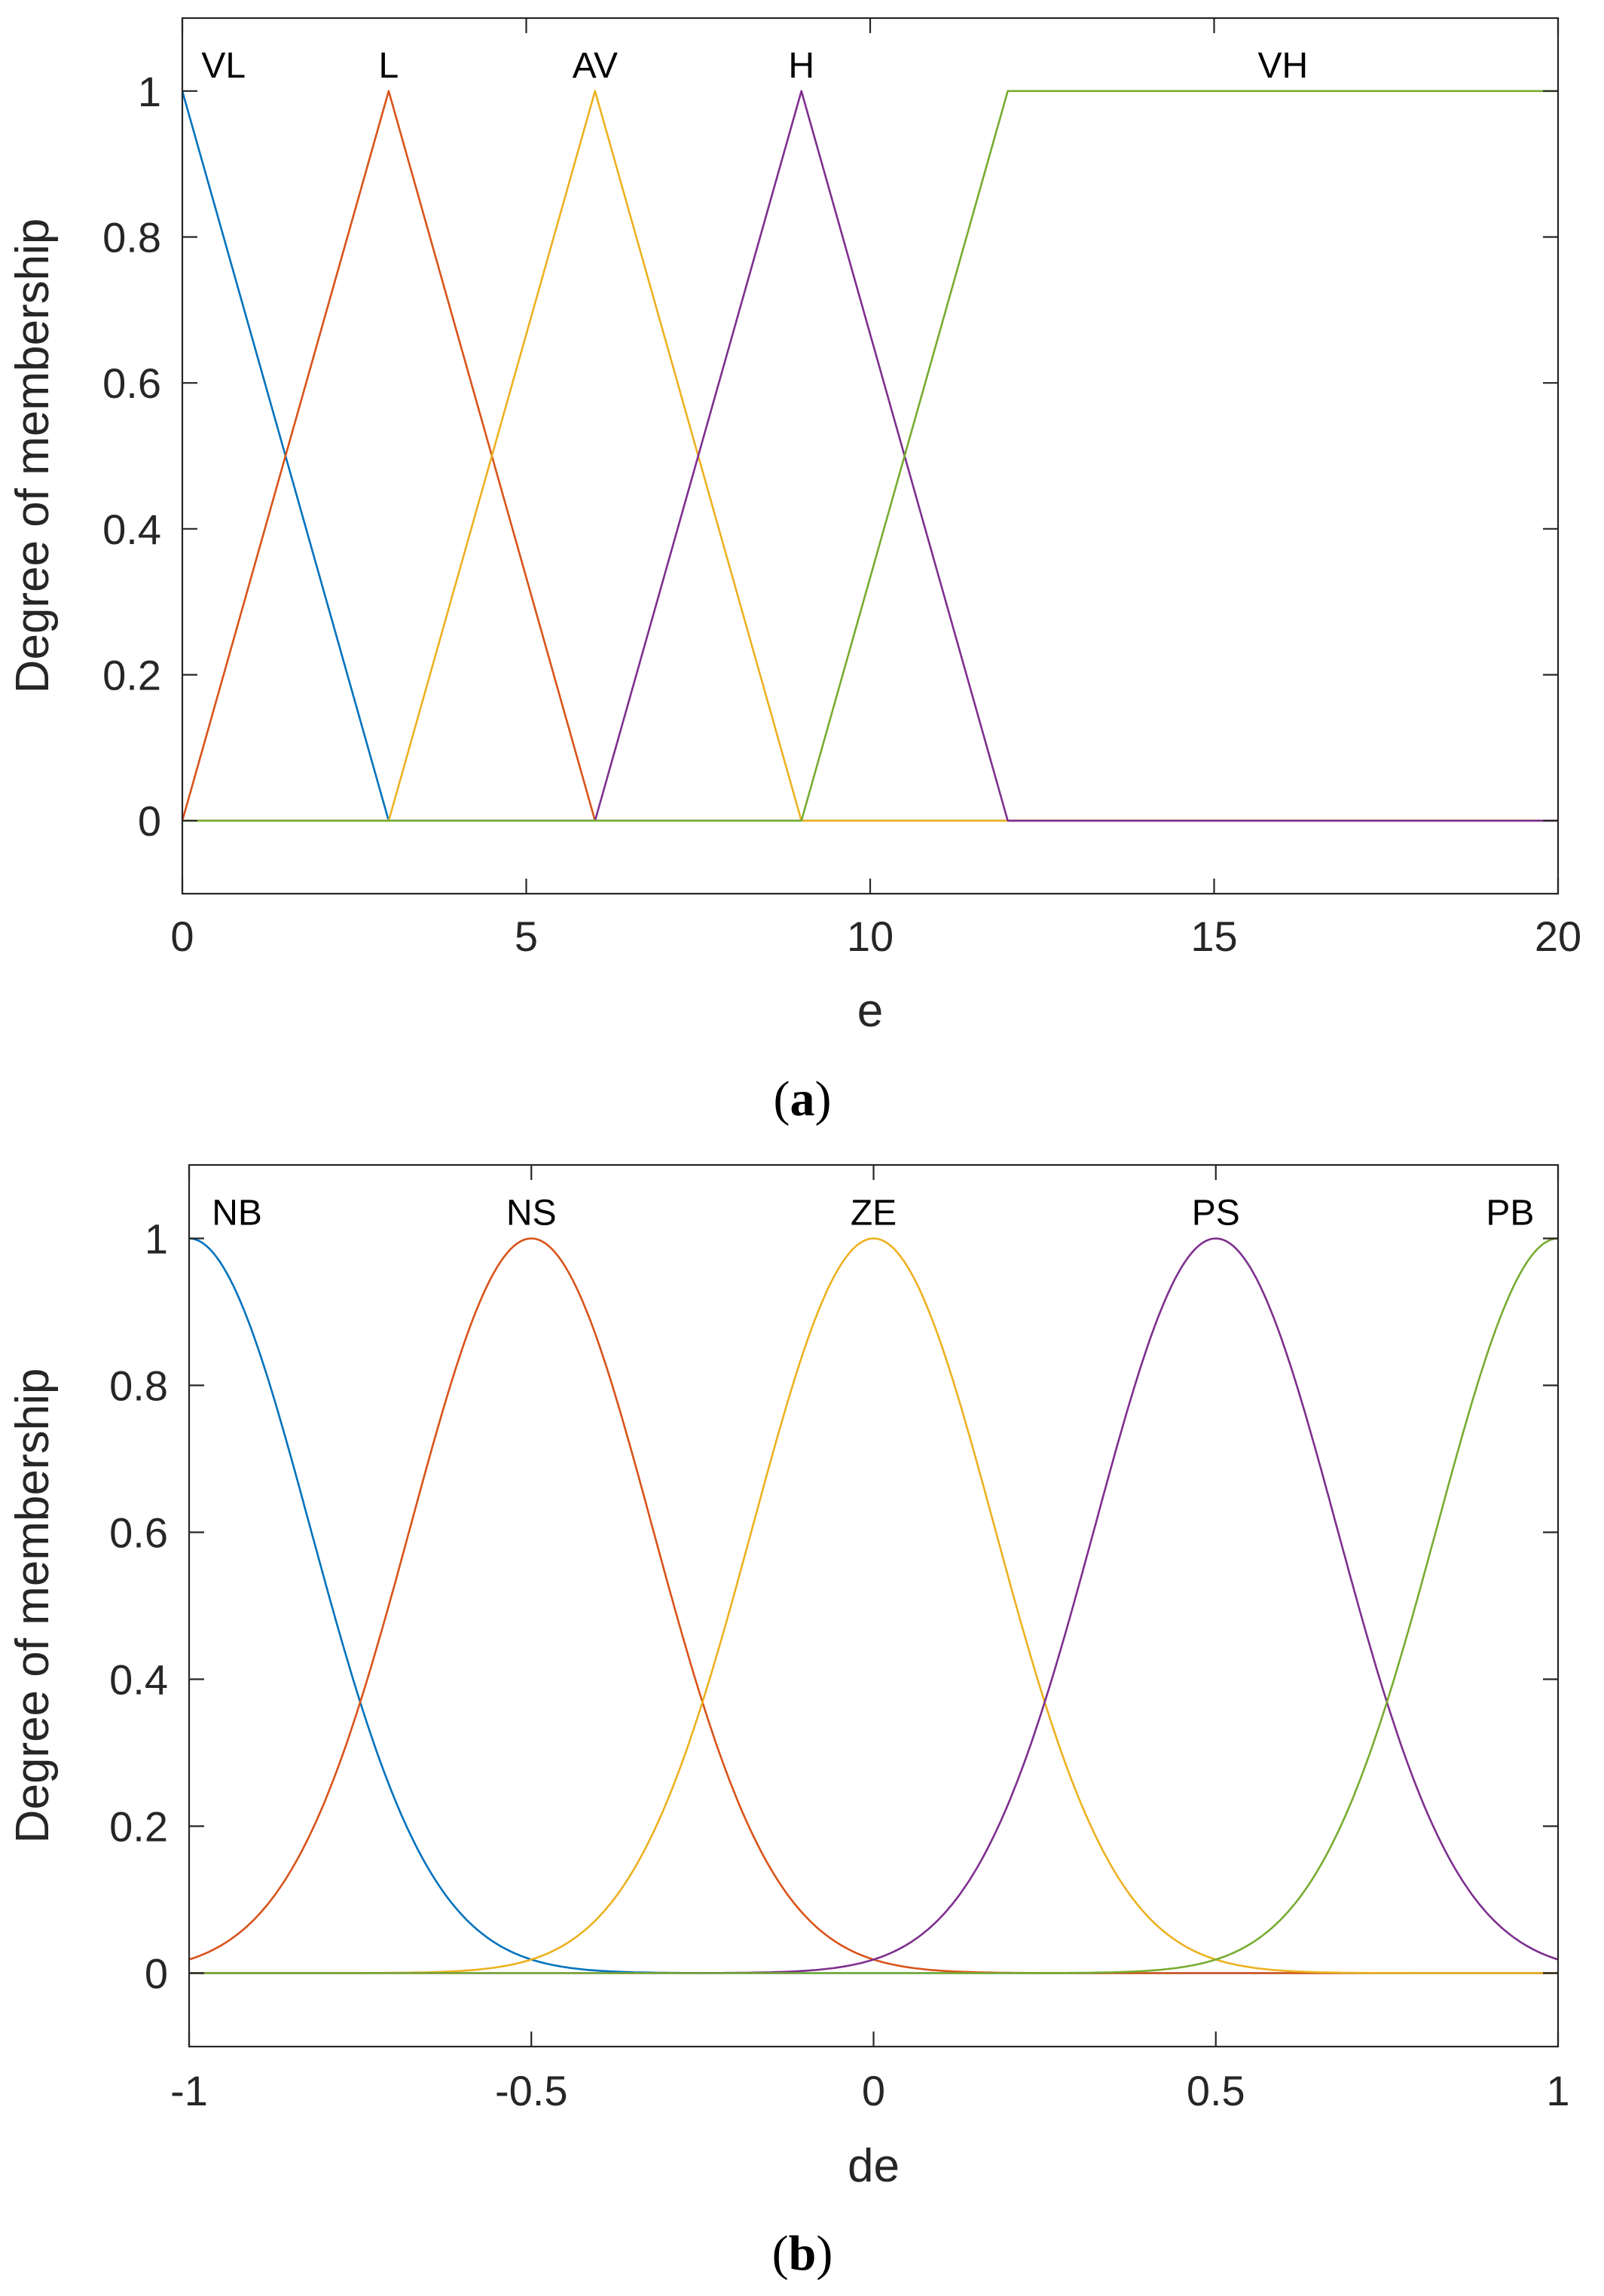 The image size is (1604, 2296). What do you see at coordinates (531, 2090) in the screenshot?
I see `x-tick-label: -0.5` at bounding box center [531, 2090].